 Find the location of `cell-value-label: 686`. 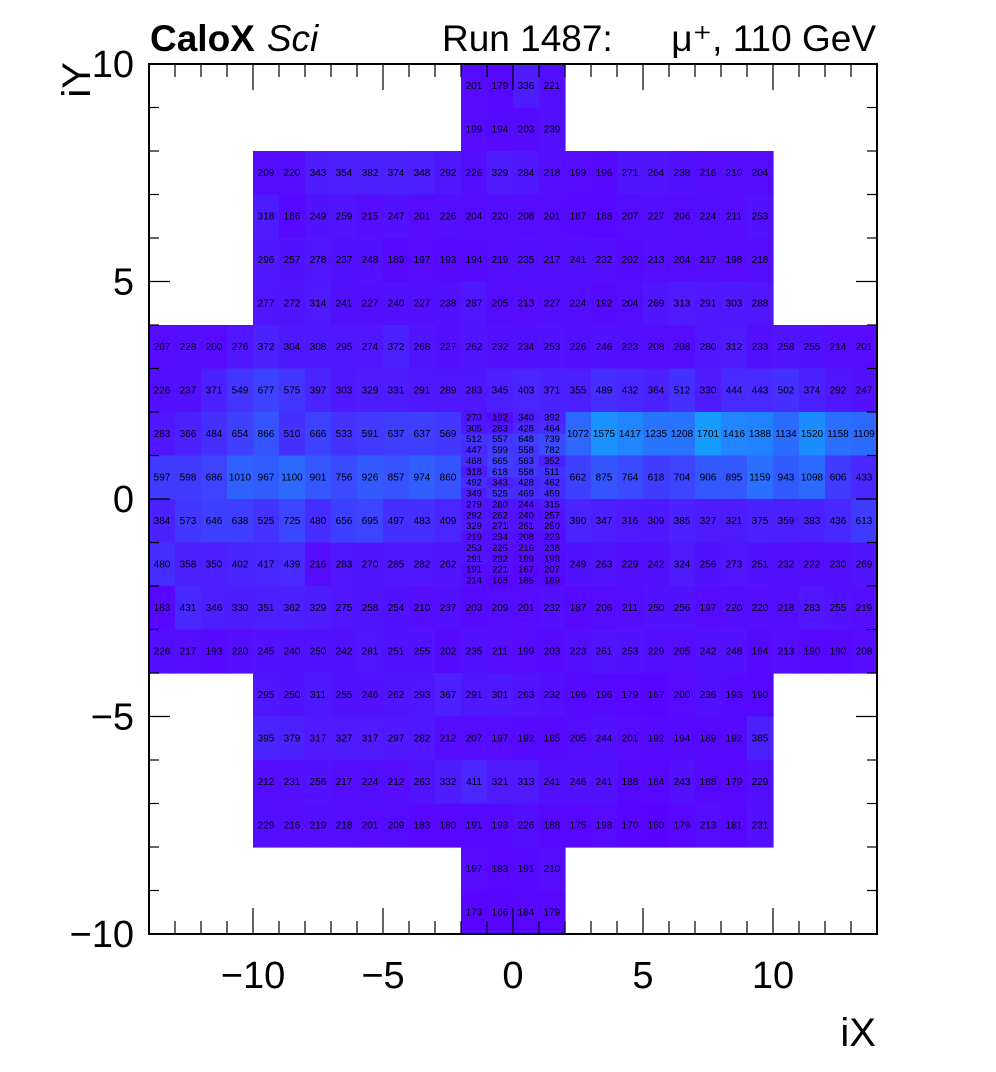

cell-value-label: 686 is located at coordinates (214, 477).